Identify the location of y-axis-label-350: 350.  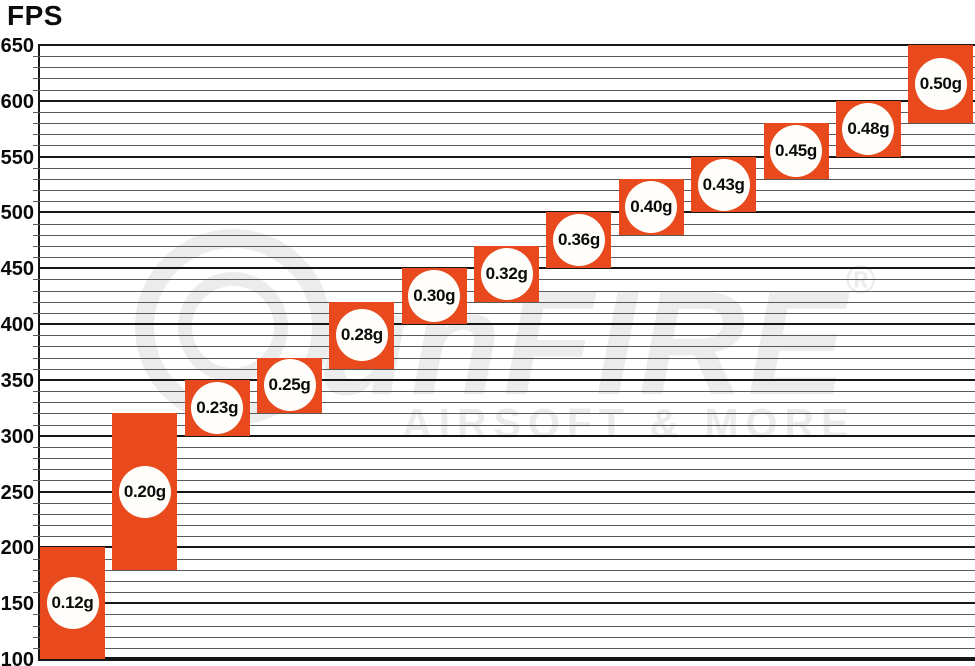
(17, 380).